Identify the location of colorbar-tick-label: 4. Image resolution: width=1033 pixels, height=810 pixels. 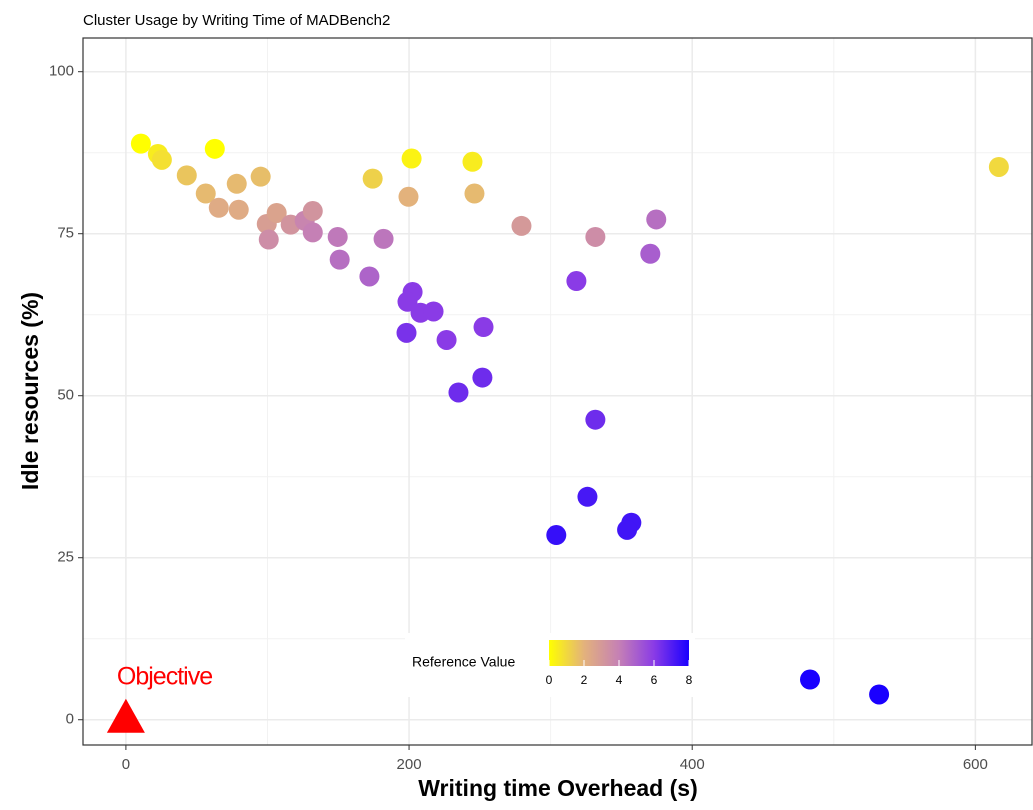
(619, 680).